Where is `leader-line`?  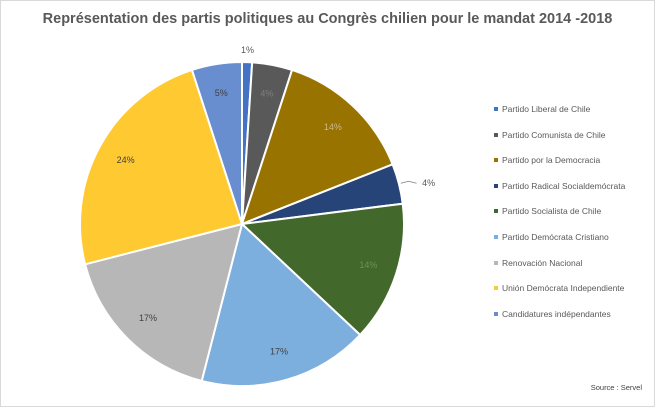 leader-line is located at coordinates (408, 182).